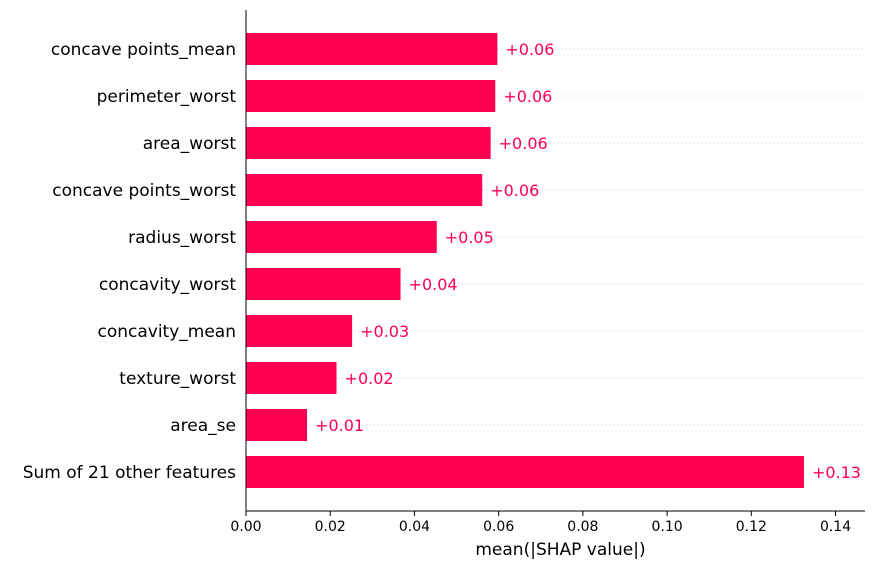  I want to click on x-tick-label: 0.00, so click(245, 527).